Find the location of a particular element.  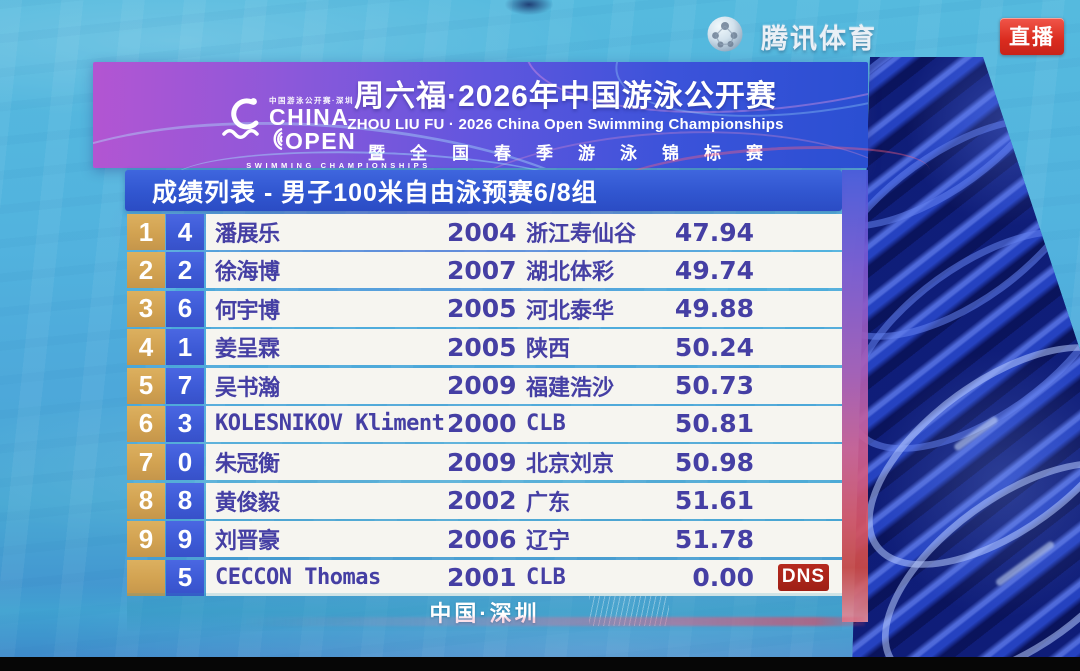

result-time: 0.00 is located at coordinates (723, 578).